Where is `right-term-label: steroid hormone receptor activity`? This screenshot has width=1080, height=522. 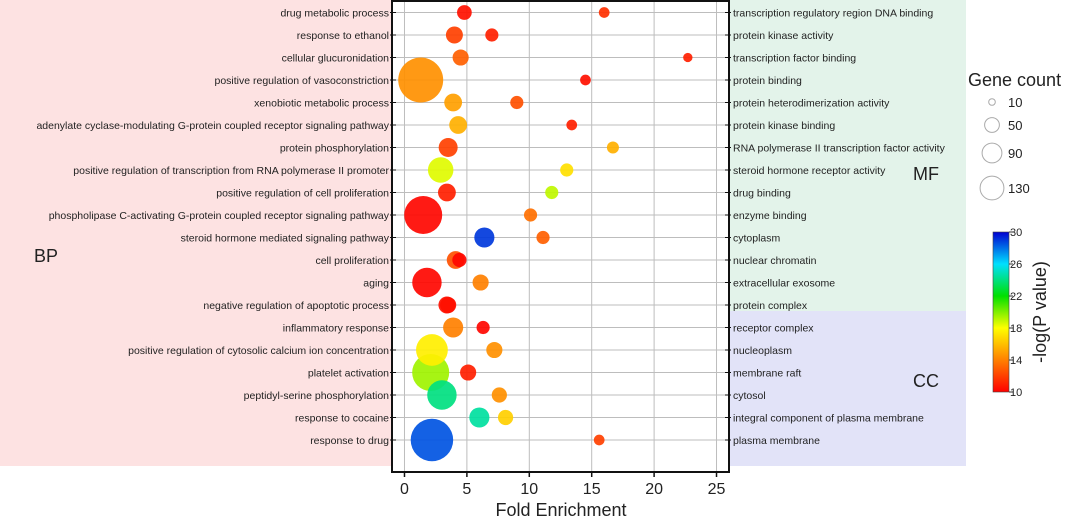 right-term-label: steroid hormone receptor activity is located at coordinates (809, 171).